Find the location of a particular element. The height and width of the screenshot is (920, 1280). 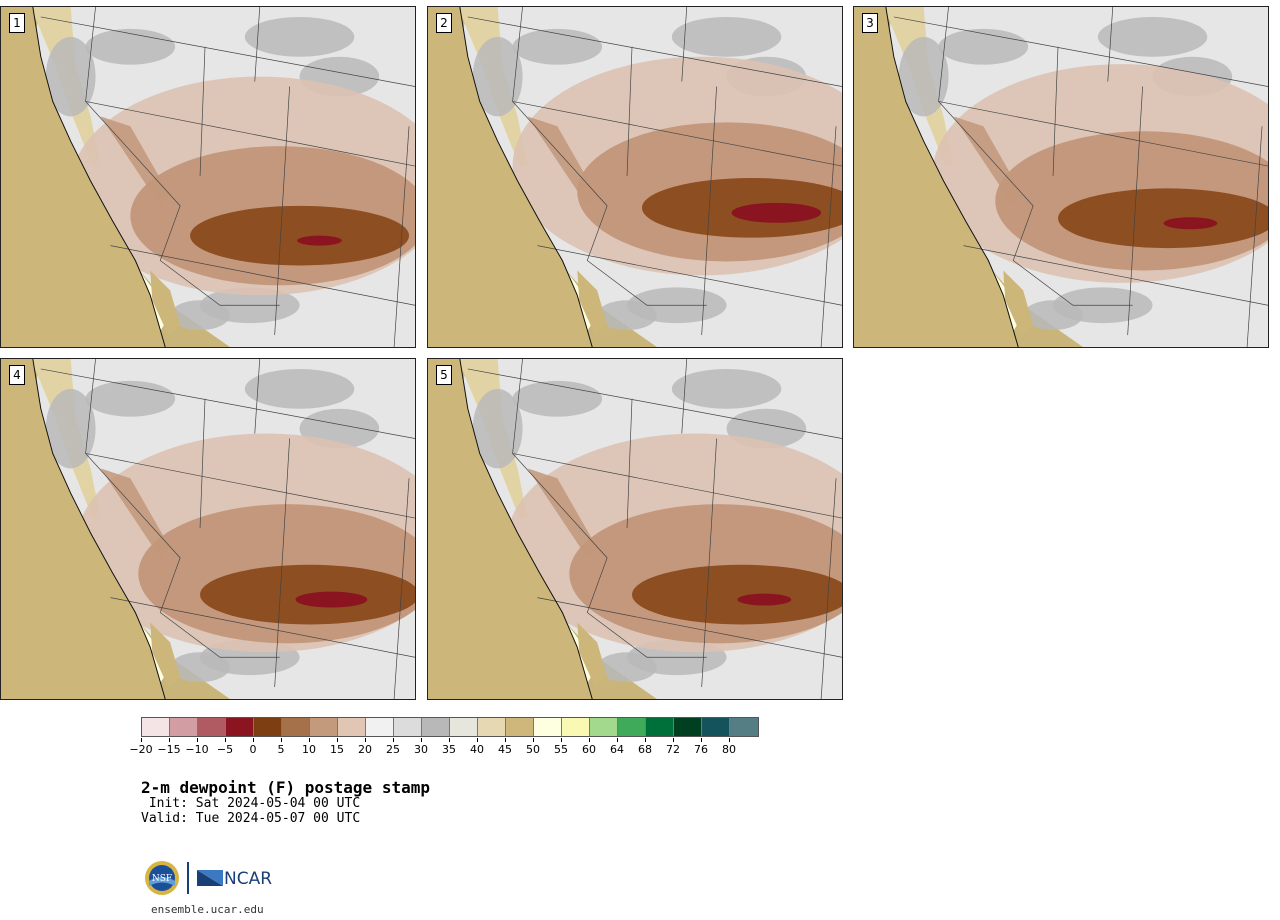

svg-text: NSF is located at coordinates (162, 879).